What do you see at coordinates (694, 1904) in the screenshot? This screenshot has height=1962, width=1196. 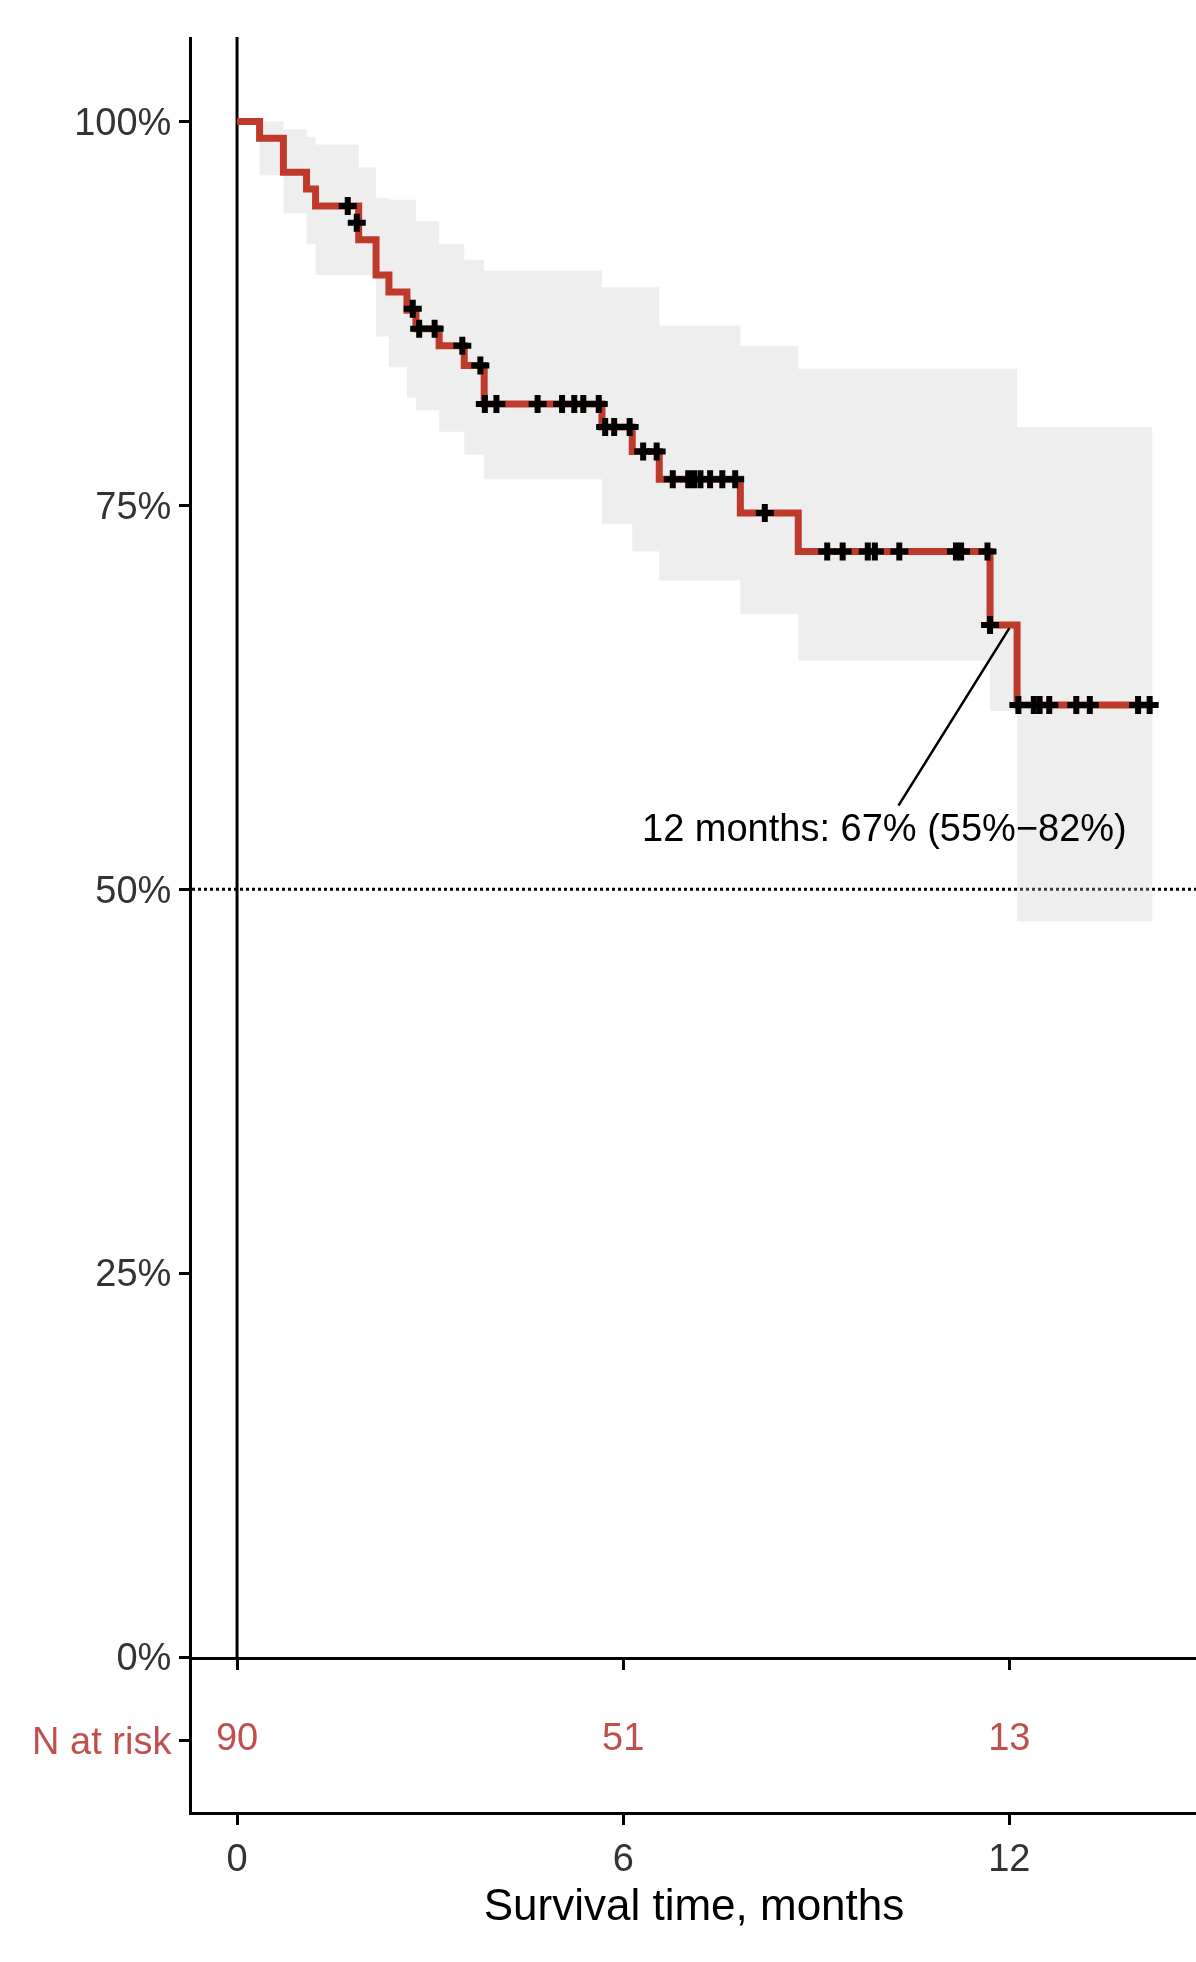 I see `x-axis-title: Survival time, months` at bounding box center [694, 1904].